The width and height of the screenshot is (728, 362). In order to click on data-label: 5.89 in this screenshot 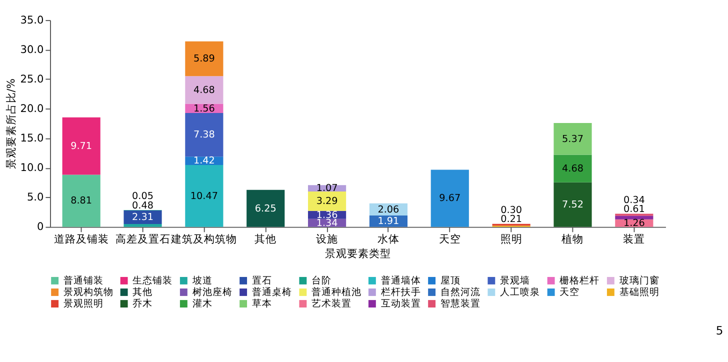, I will do `click(204, 59)`.